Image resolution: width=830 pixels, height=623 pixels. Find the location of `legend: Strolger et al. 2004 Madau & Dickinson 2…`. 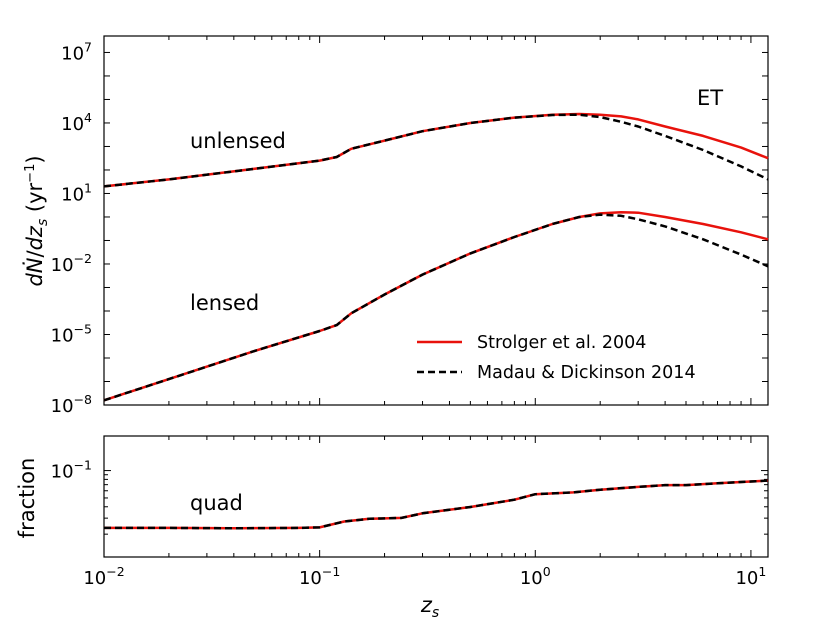

legend: Strolger et al. 2004 Madau & Dickinson 2… is located at coordinates (556, 358).